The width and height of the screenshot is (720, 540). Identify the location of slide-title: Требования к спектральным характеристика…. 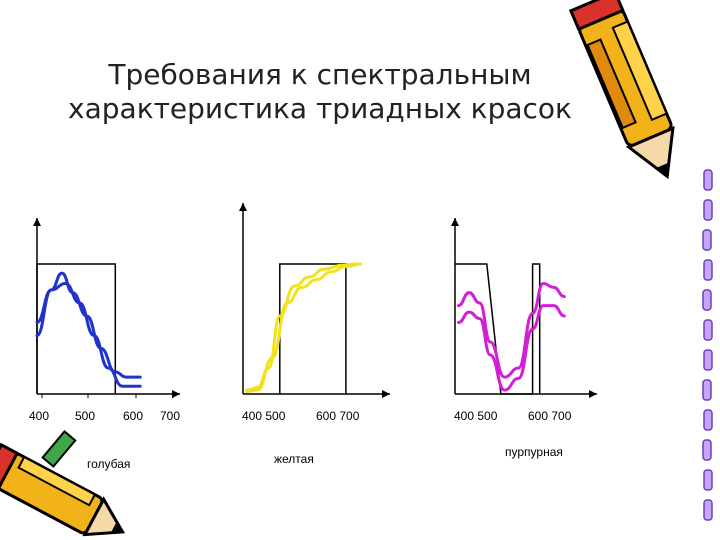
(320, 92).